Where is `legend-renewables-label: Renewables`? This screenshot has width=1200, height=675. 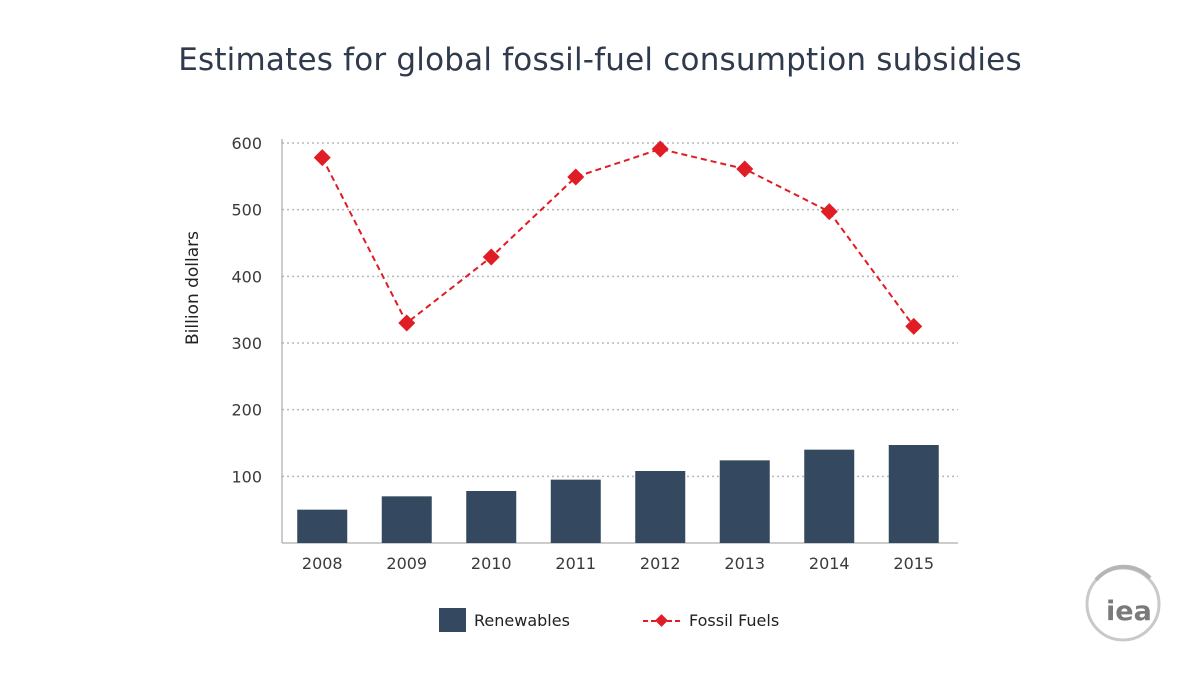
legend-renewables-label: Renewables is located at coordinates (522, 620).